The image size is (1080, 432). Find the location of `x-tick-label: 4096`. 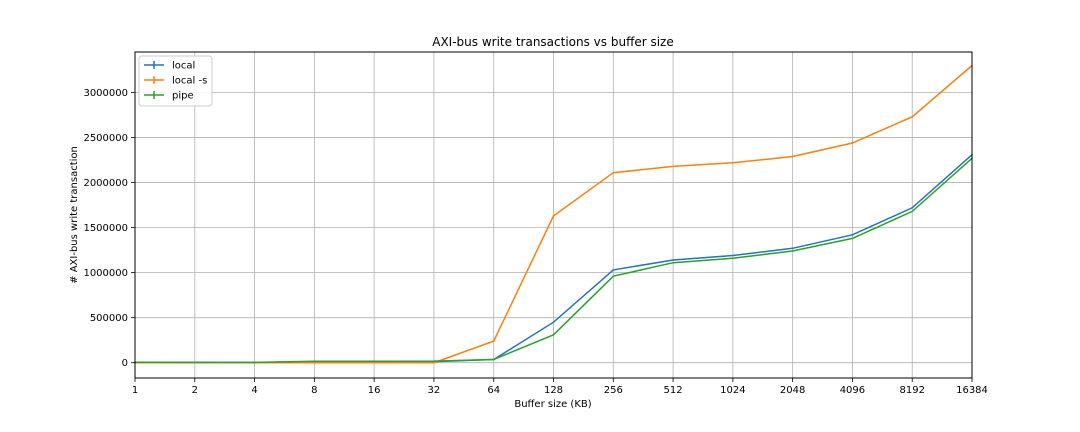

x-tick-label: 4096 is located at coordinates (852, 390).